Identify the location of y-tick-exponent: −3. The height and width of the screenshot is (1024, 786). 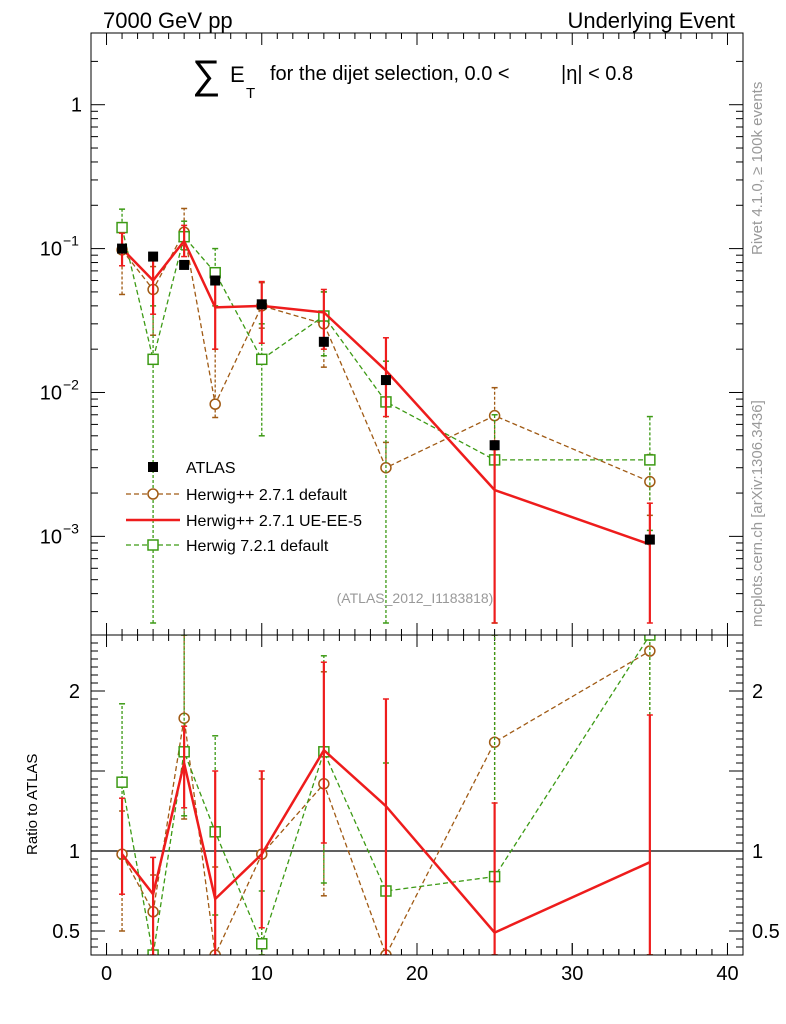
(71, 528).